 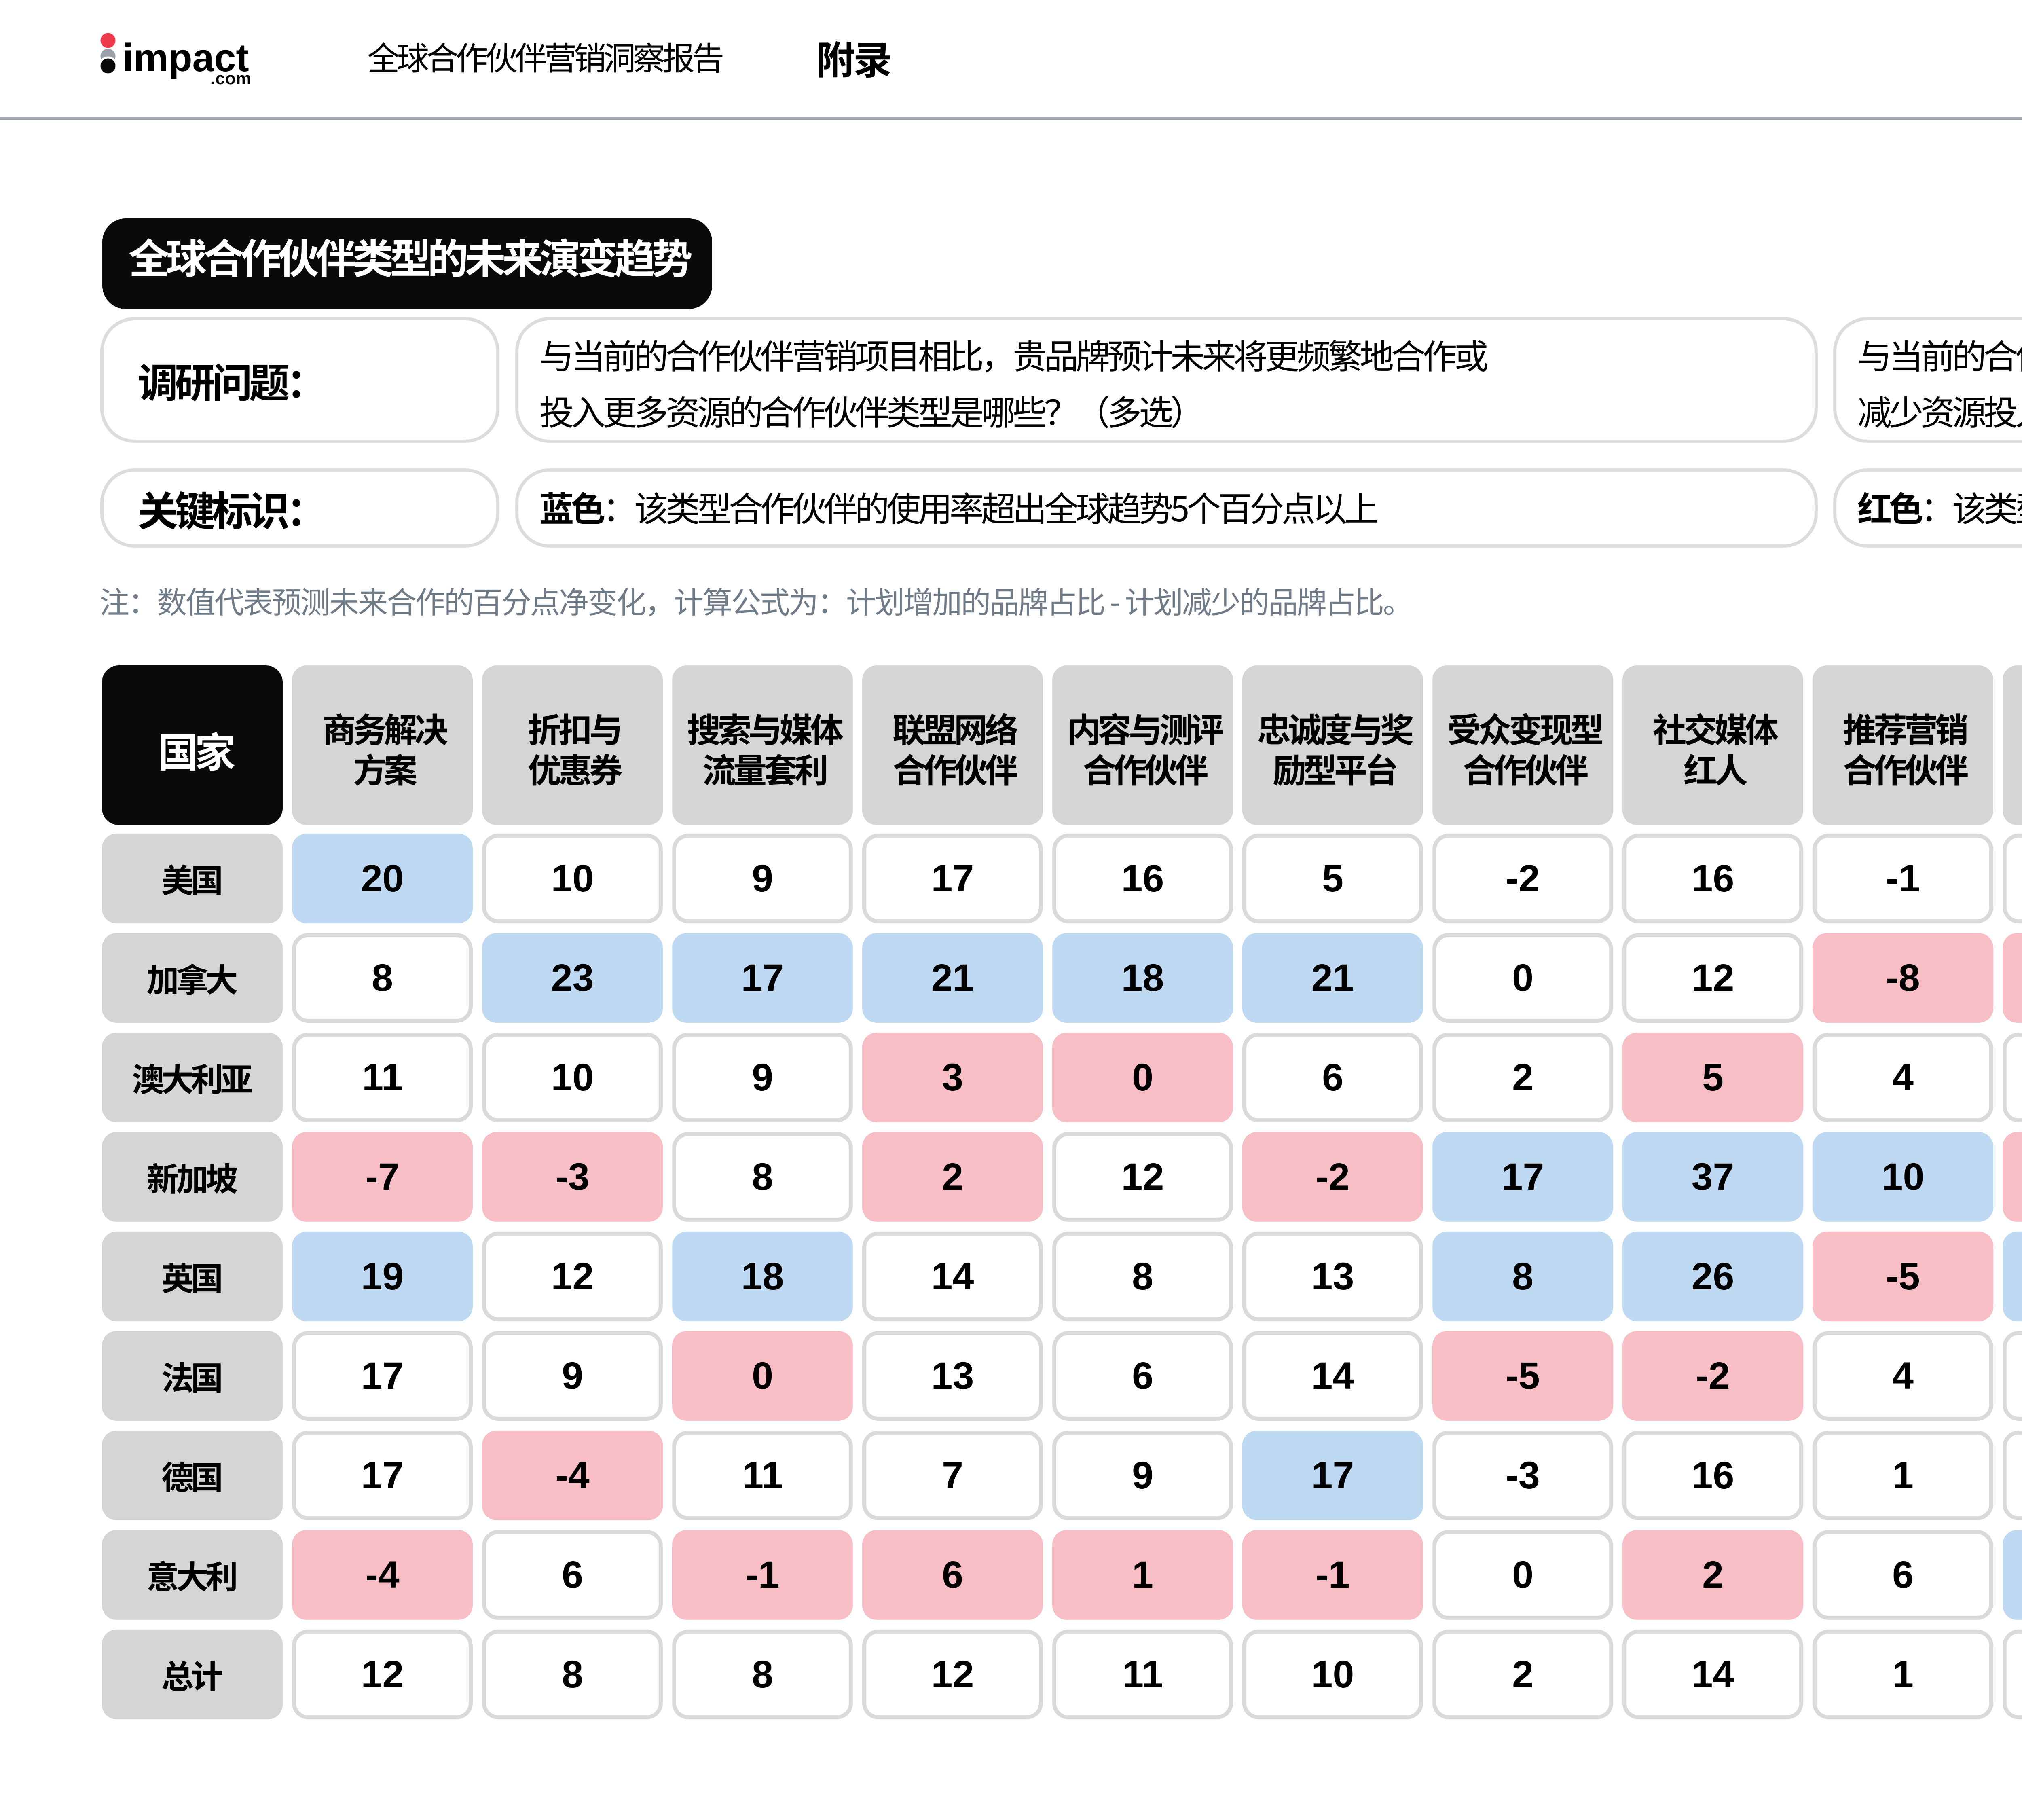 I want to click on svg-text: .com, so click(x=231, y=78).